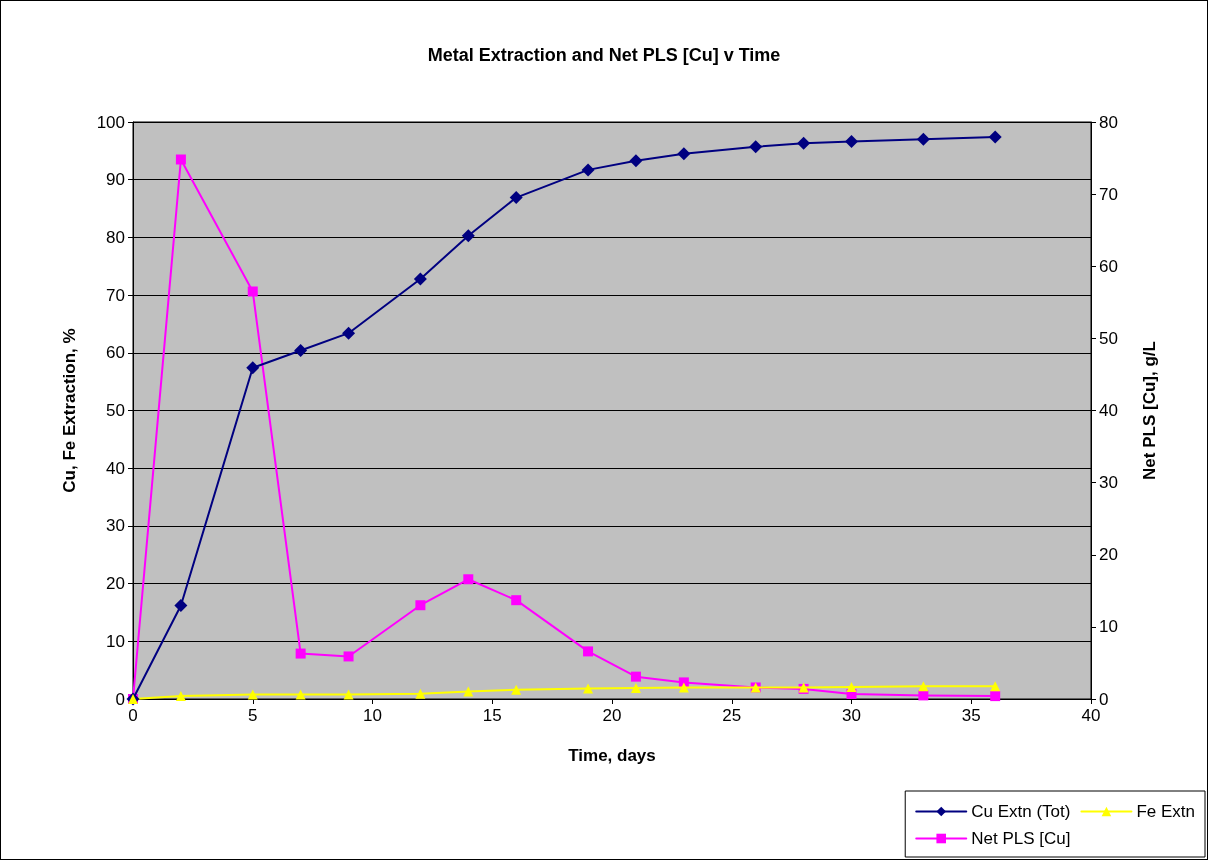  I want to click on y-tick-label: 70, so click(115, 295).